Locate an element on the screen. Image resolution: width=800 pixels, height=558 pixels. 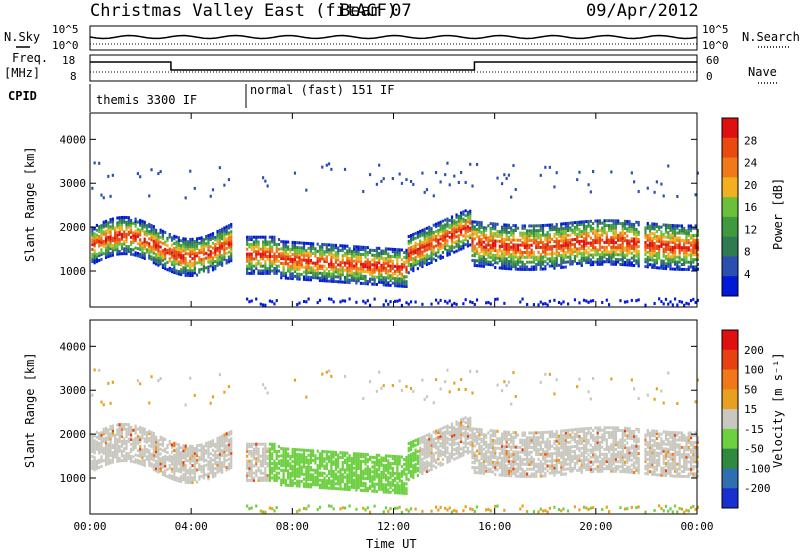
noise-ytick-right-high: 10^5 is located at coordinates (715, 29).